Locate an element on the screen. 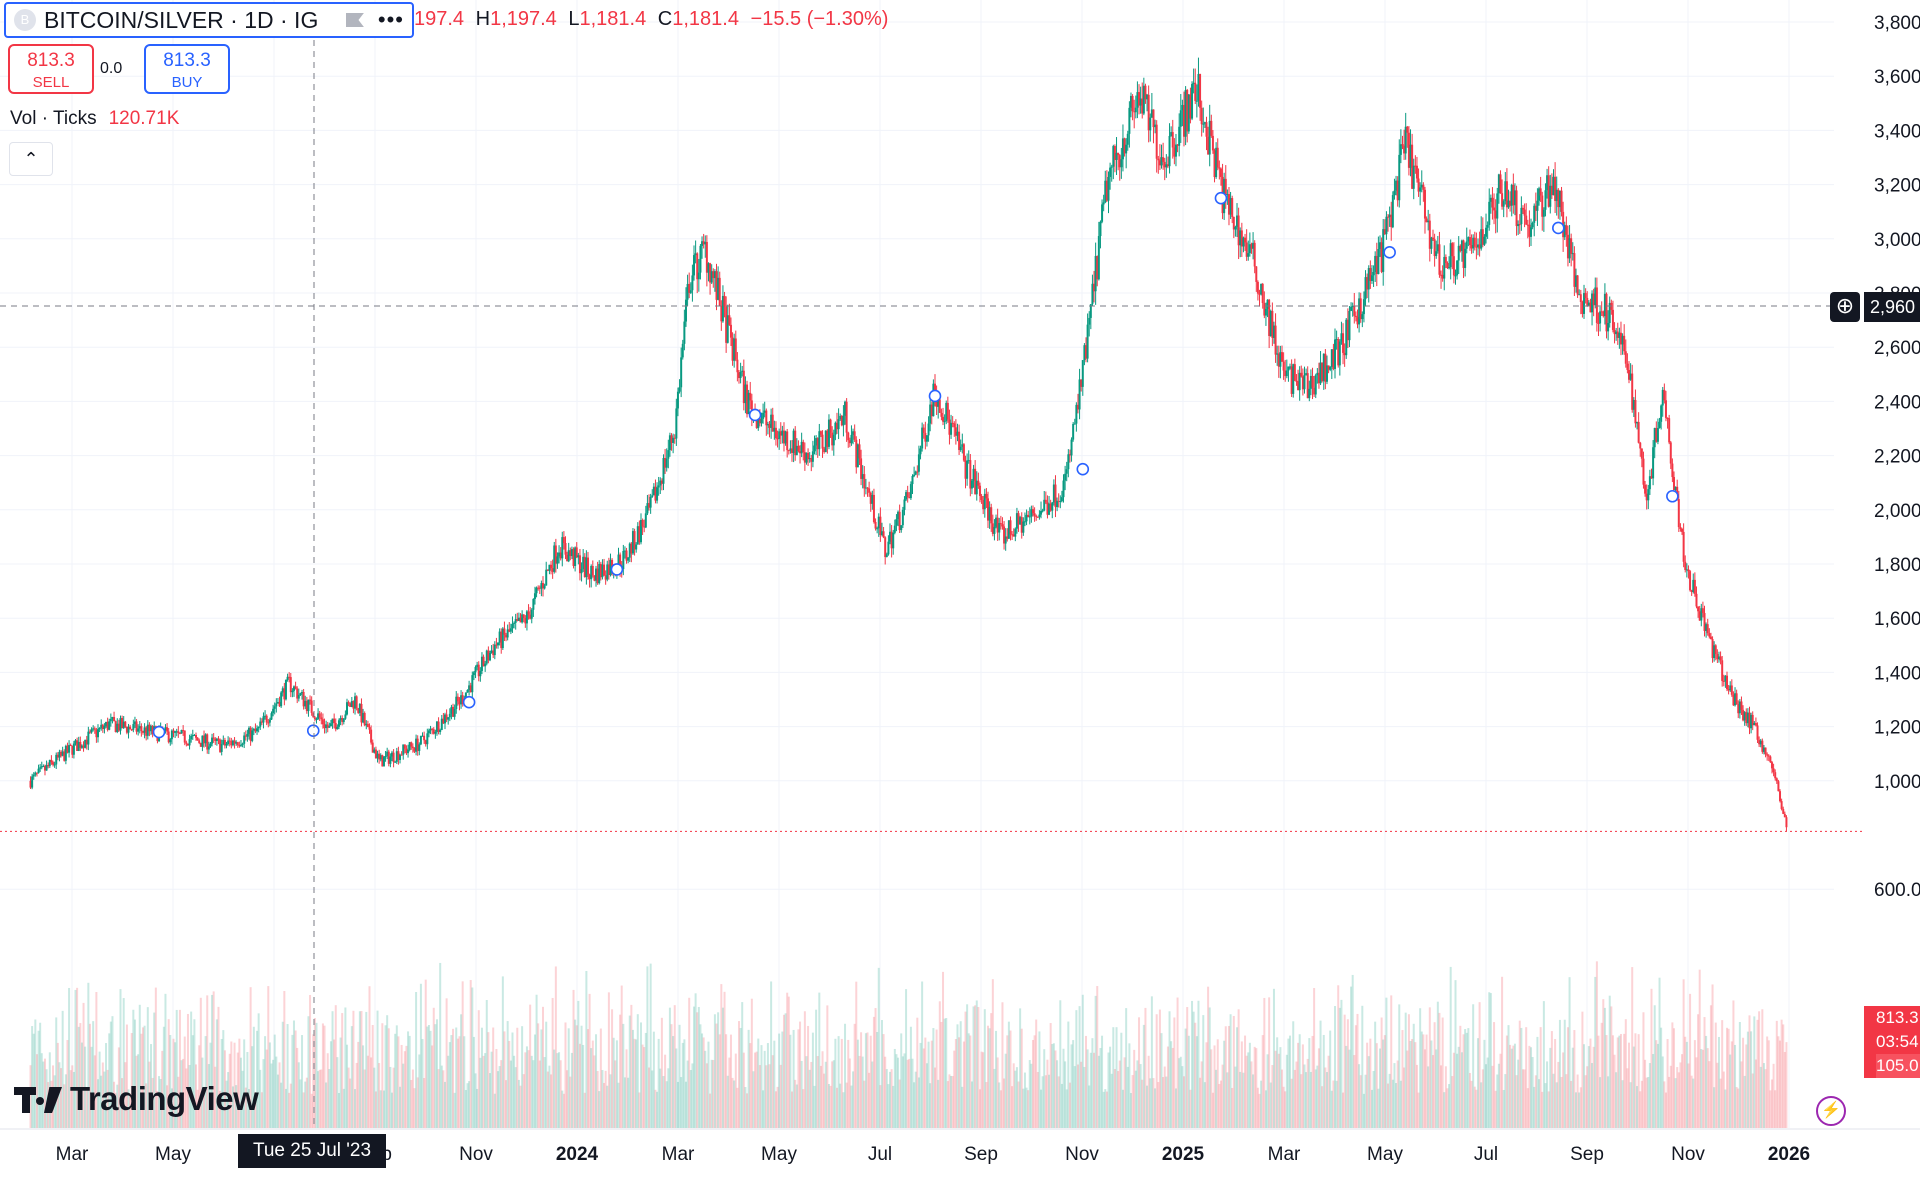 Image resolution: width=1920 pixels, height=1190 pixels. tradingview-logo: TradingView is located at coordinates (136, 1099).